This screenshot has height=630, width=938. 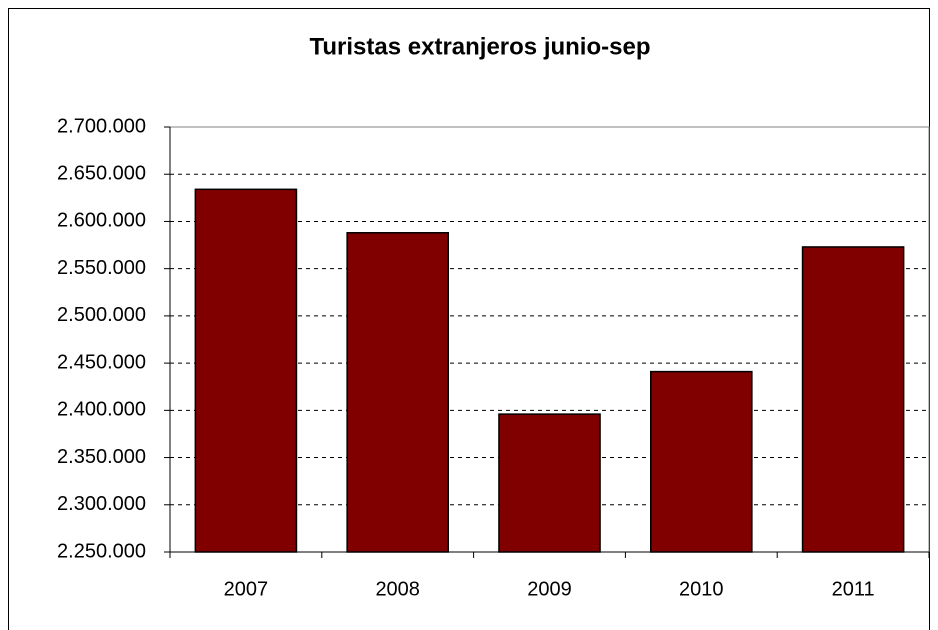 What do you see at coordinates (549, 589) in the screenshot?
I see `x-tick-label: 2009` at bounding box center [549, 589].